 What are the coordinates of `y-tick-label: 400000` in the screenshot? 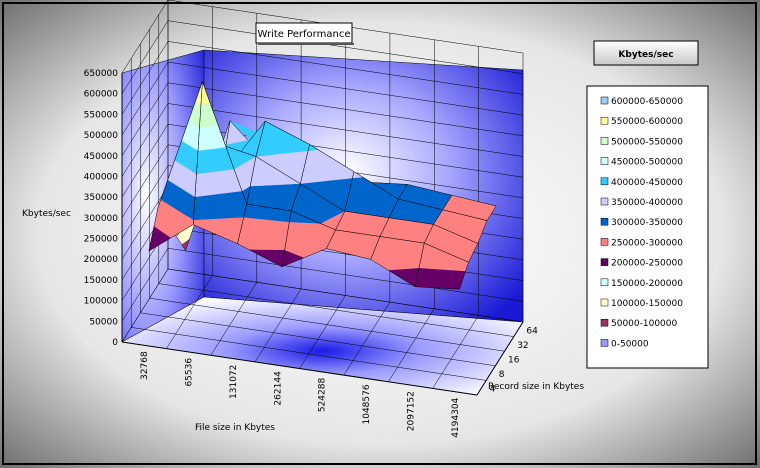 It's located at (101, 178).